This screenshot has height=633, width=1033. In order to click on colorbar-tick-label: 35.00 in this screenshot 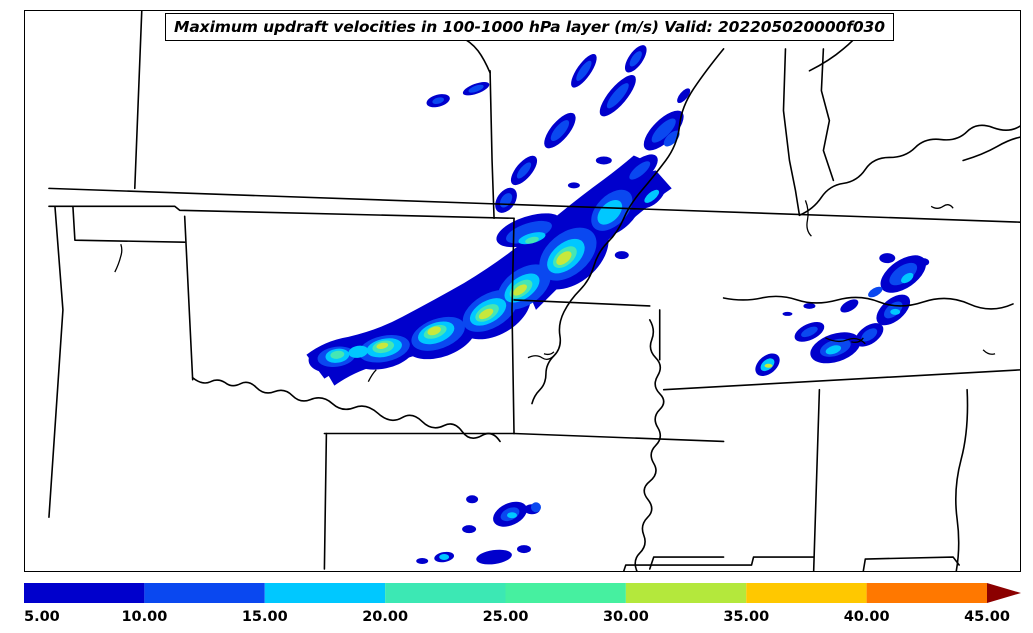, I will do `click(746, 617)`.